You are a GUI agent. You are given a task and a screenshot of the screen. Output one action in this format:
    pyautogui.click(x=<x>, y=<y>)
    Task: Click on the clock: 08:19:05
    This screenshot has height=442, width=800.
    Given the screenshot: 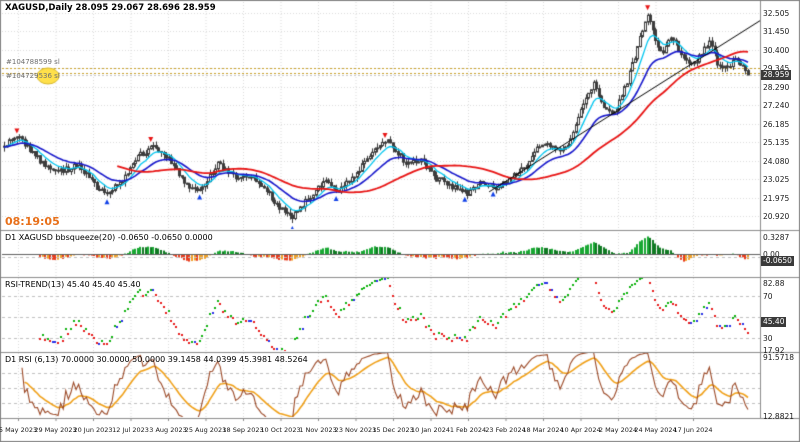 What is the action you would take?
    pyautogui.click(x=32, y=221)
    